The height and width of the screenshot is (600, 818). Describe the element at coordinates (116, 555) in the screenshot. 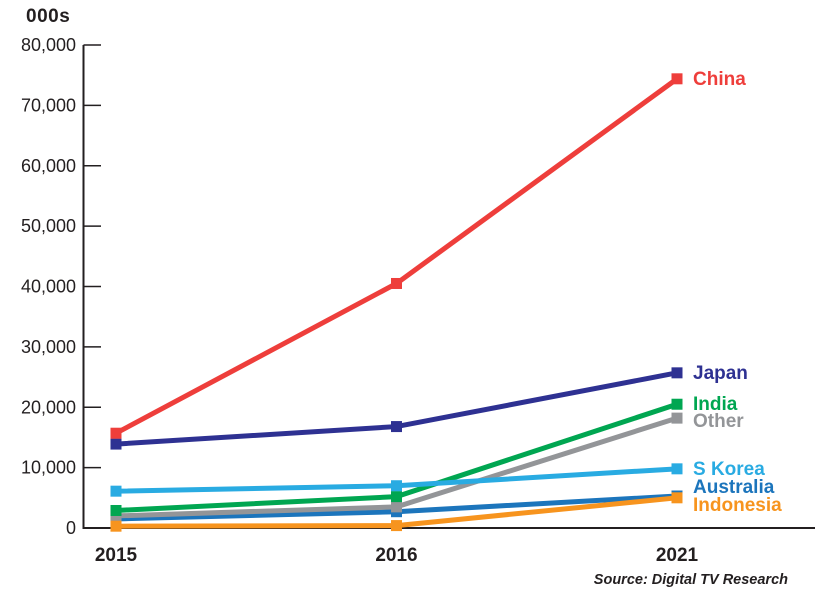

I see `x-tick-label: 2015` at that location.